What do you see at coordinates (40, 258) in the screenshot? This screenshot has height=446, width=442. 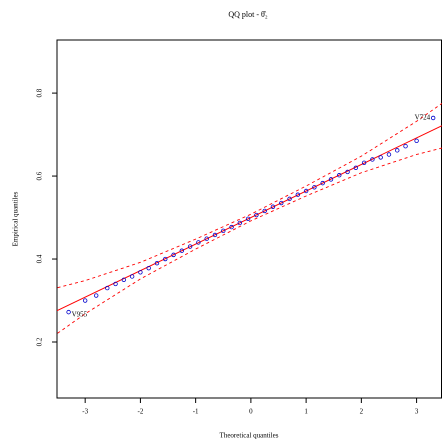 I see `y-tick-label: 0.4` at bounding box center [40, 258].